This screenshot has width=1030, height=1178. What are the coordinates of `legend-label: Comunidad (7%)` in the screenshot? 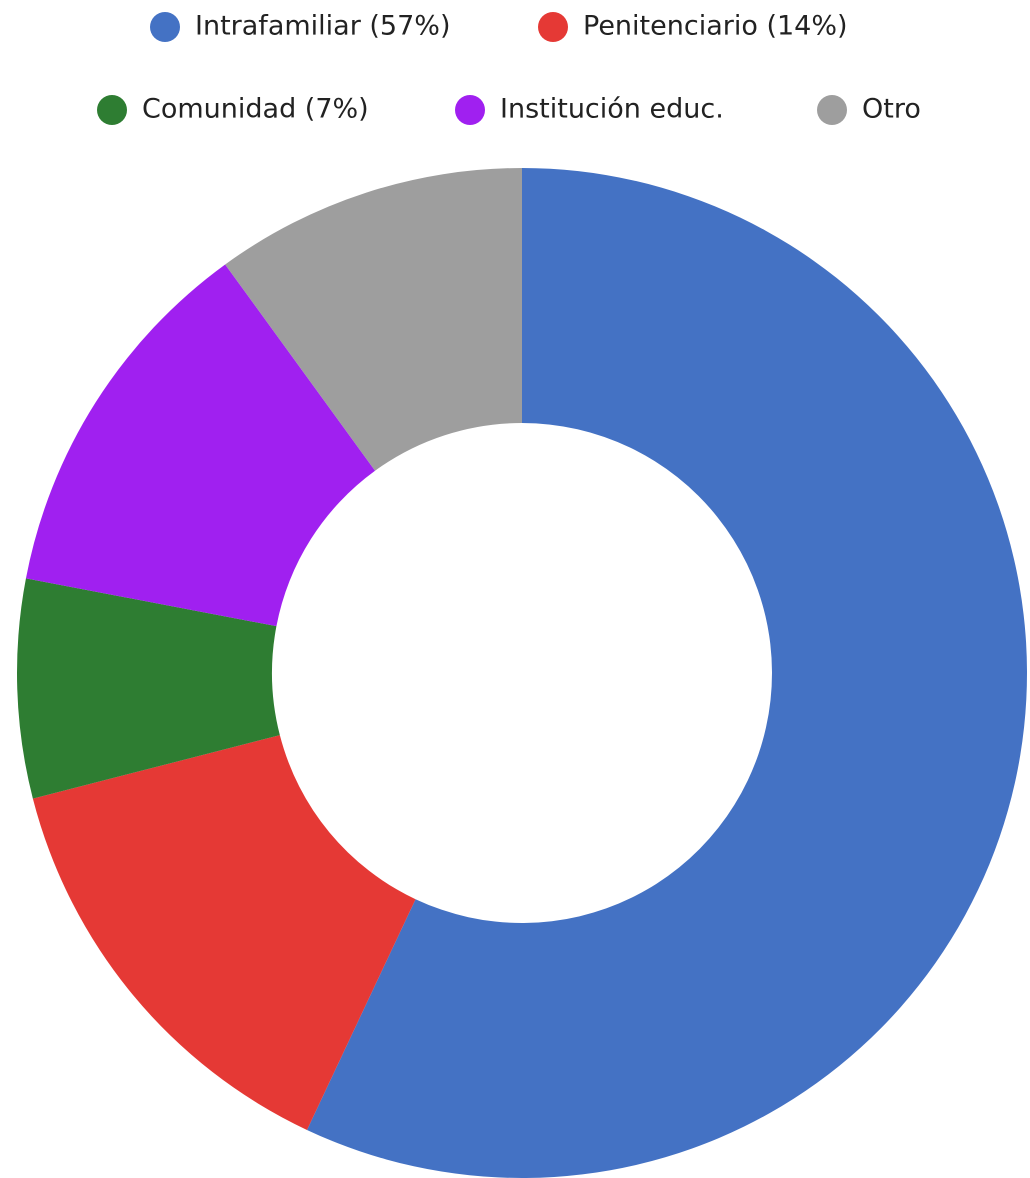 It's located at (255, 109).